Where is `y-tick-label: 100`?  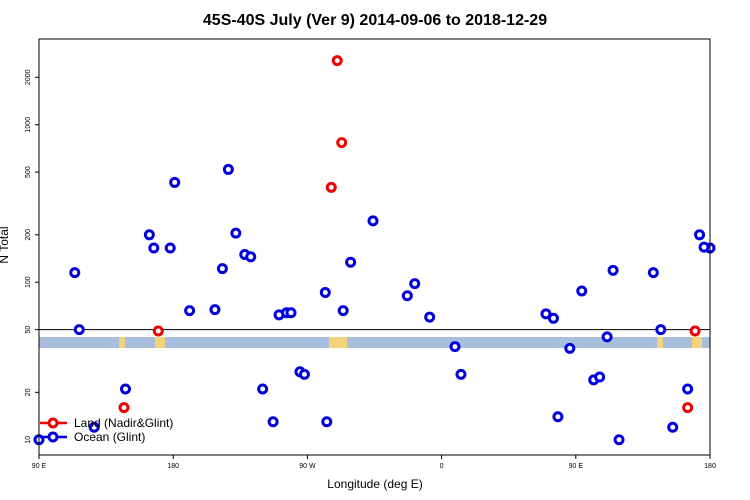 y-tick-label: 100 is located at coordinates (28, 282).